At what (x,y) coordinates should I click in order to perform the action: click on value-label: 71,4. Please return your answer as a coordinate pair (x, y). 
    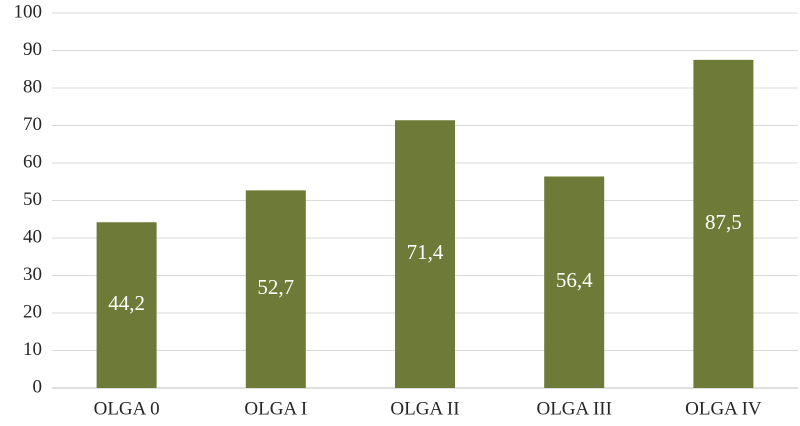
    Looking at the image, I should click on (425, 252).